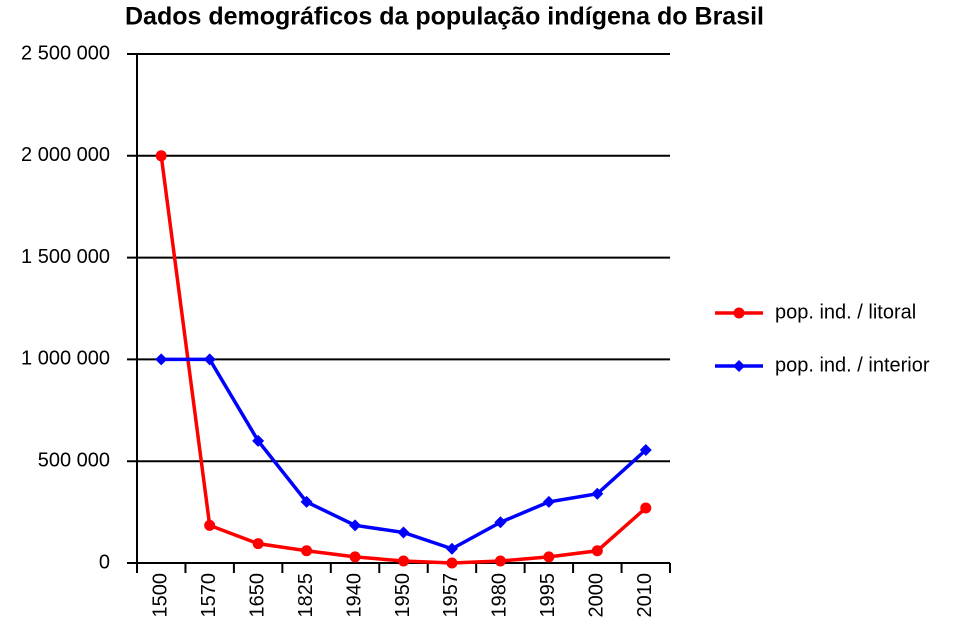 This screenshot has width=970, height=638. What do you see at coordinates (306, 595) in the screenshot?
I see `x-tick-label: 1825` at bounding box center [306, 595].